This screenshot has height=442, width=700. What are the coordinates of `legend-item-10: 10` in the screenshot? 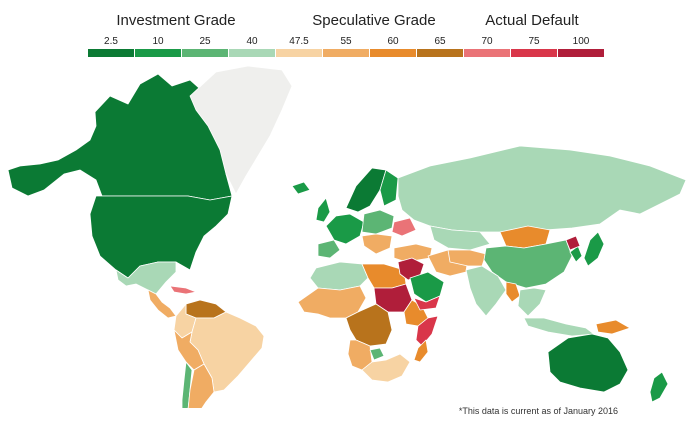 It's located at (158, 46).